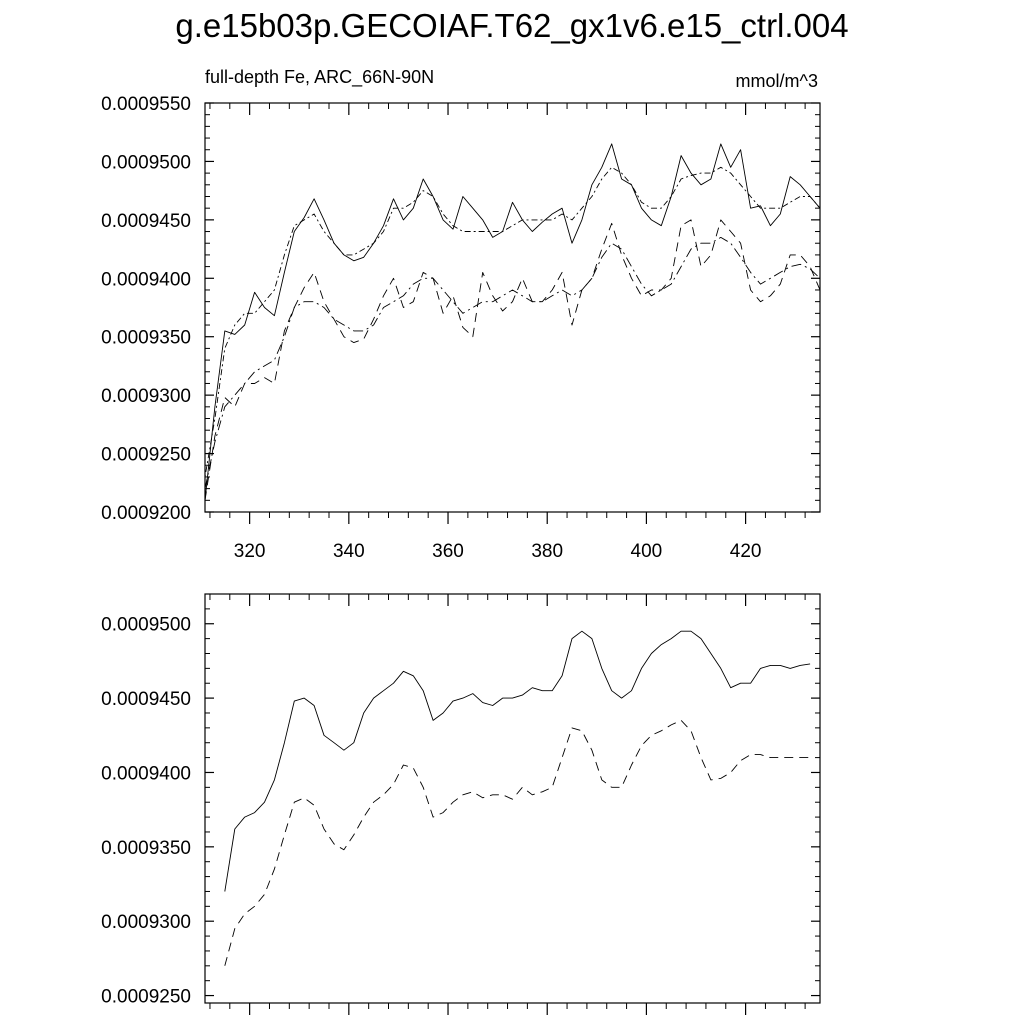 This screenshot has width=1024, height=1024. Describe the element at coordinates (349, 551) in the screenshot. I see `x-tick-label: 340` at that location.